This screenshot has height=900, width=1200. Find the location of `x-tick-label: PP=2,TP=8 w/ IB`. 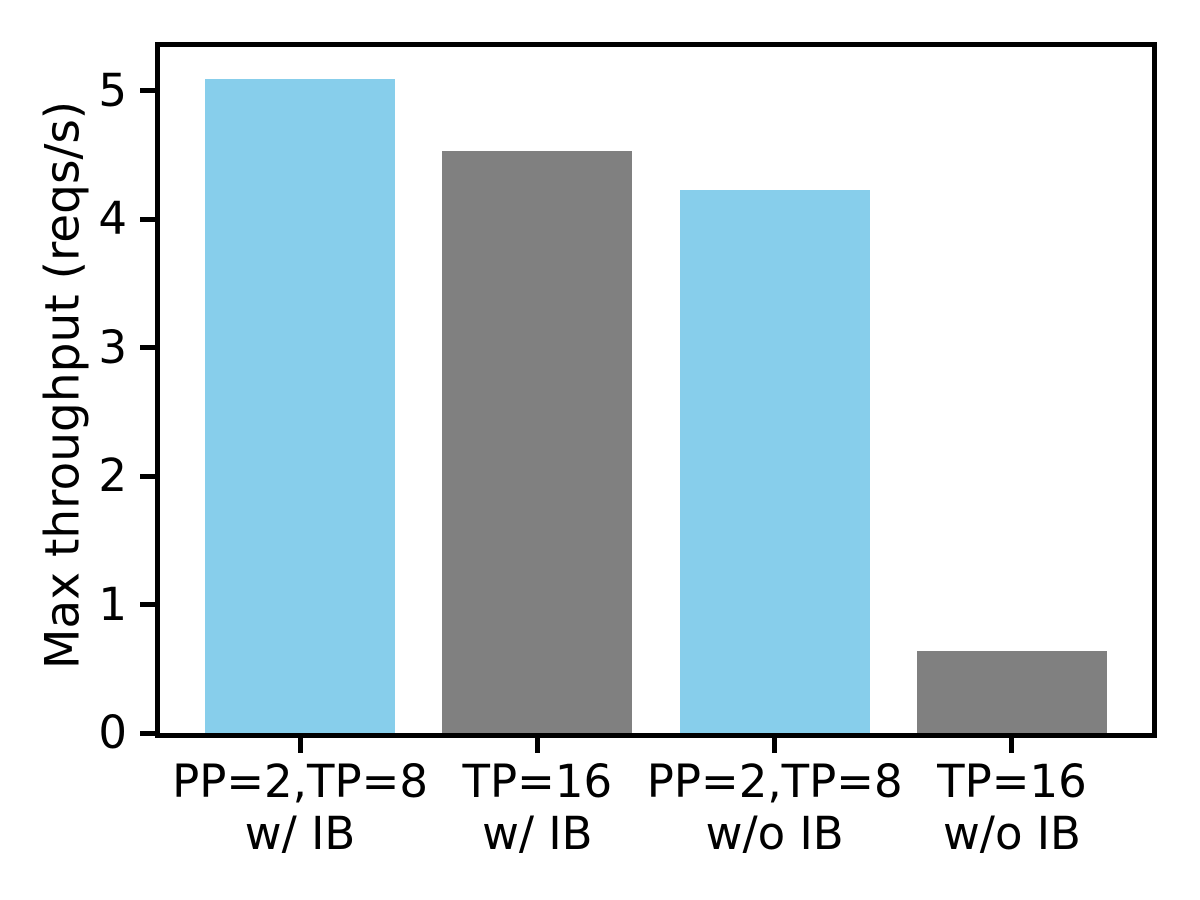

x-tick-label: PP=2,TP=8 w/ IB is located at coordinates (300, 807).